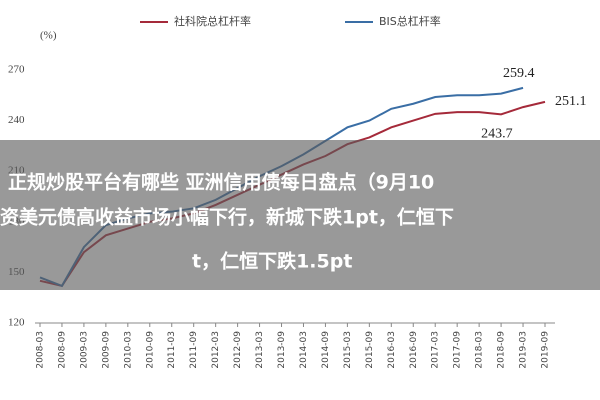 The width and height of the screenshot is (600, 400). What do you see at coordinates (414, 350) in the screenshot?
I see `x-tick-label: 2016-09` at bounding box center [414, 350].